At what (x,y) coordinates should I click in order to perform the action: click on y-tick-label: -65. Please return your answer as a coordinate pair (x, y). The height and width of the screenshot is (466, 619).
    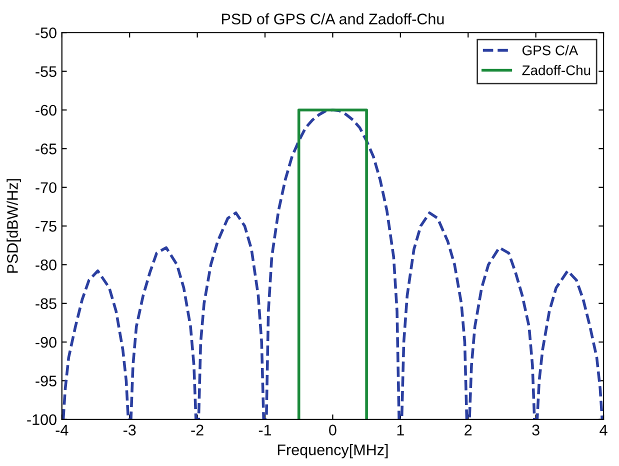
    Looking at the image, I should click on (46, 149).